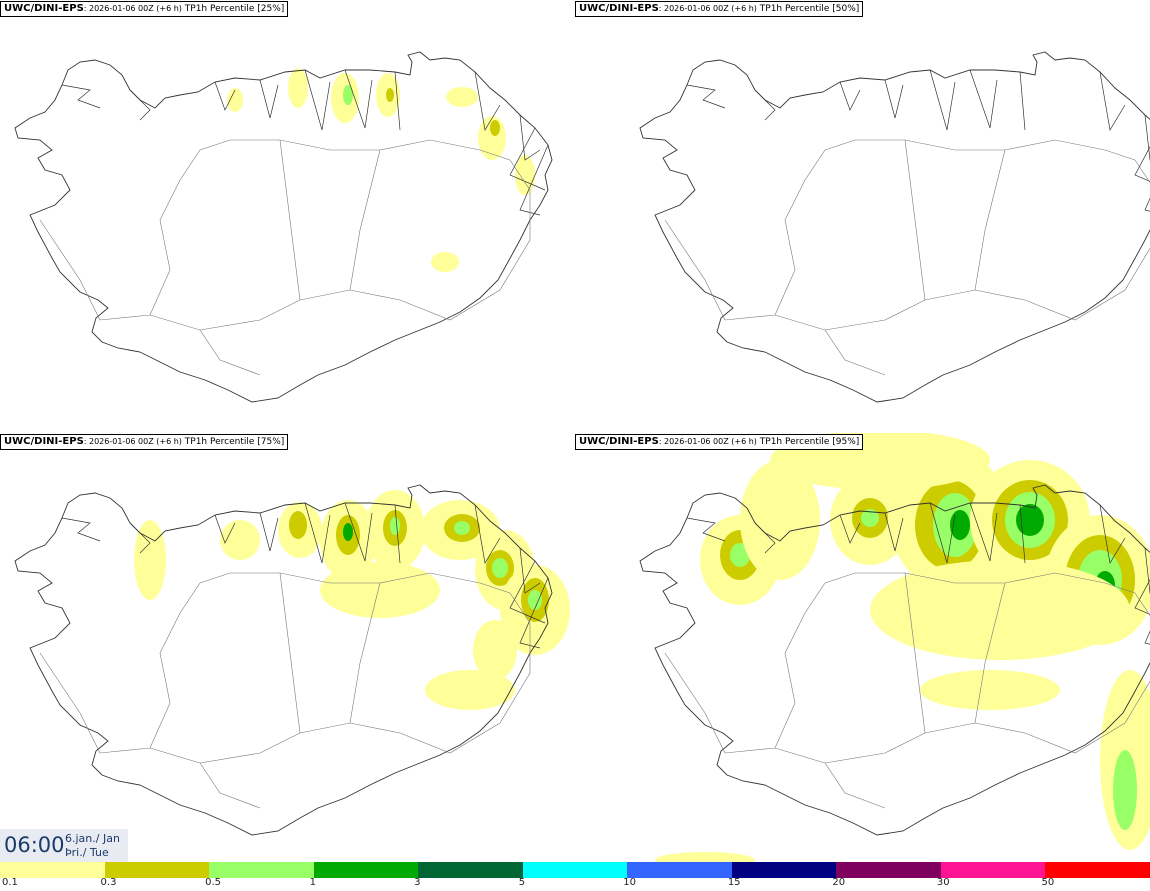 The width and height of the screenshot is (1150, 891). Describe the element at coordinates (943, 882) in the screenshot. I see `legend-label: 30` at that location.